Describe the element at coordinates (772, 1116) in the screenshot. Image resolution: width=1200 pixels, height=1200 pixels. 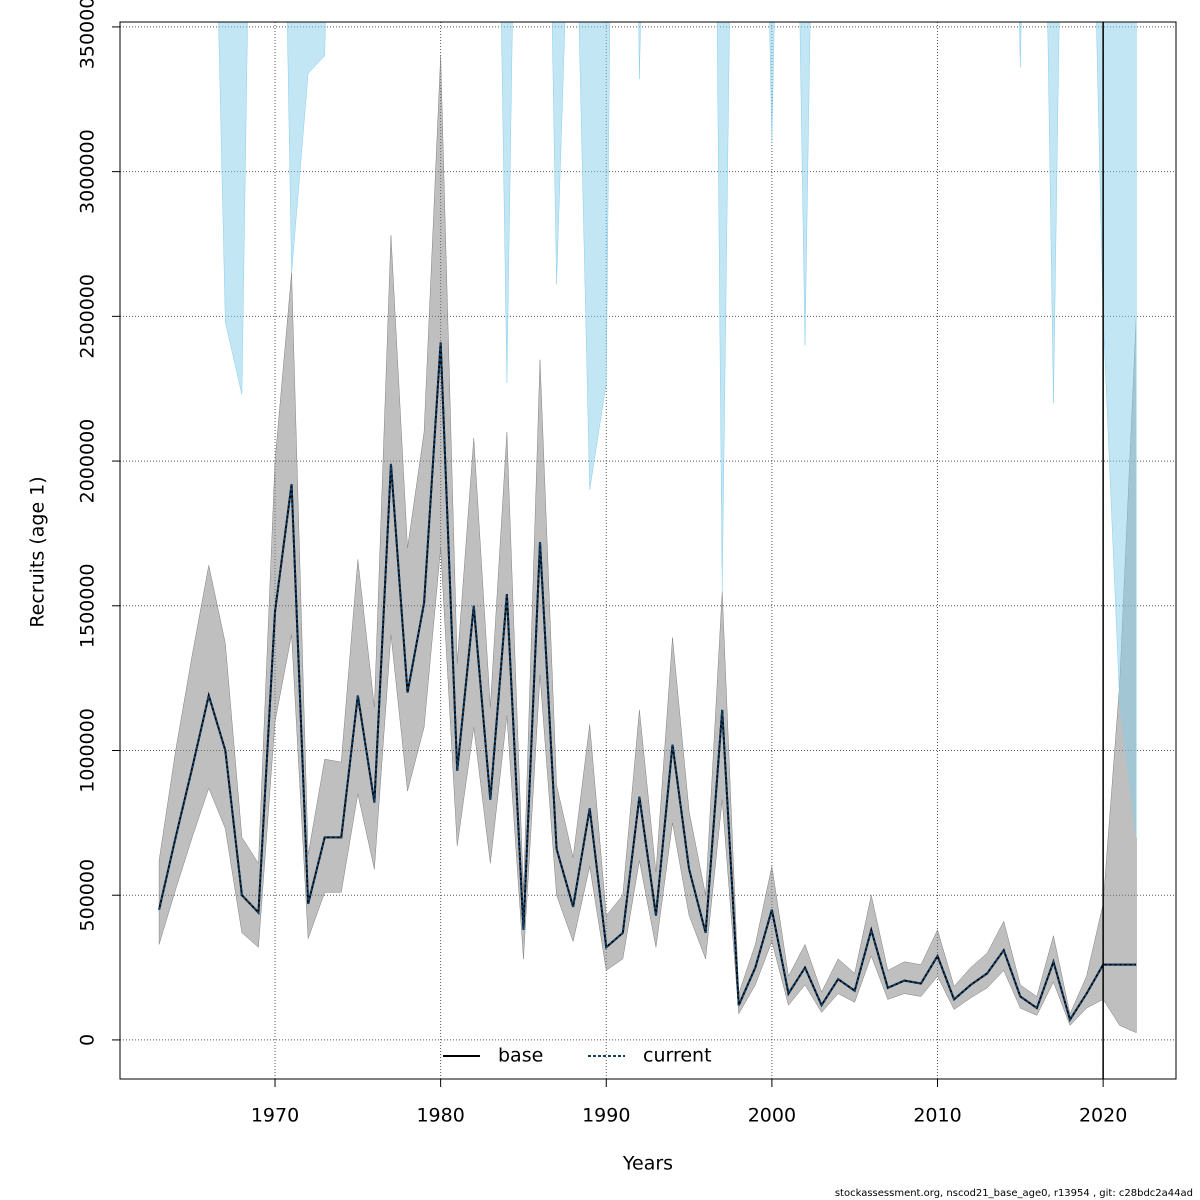
I see `x-tick-label: 2000` at that location.